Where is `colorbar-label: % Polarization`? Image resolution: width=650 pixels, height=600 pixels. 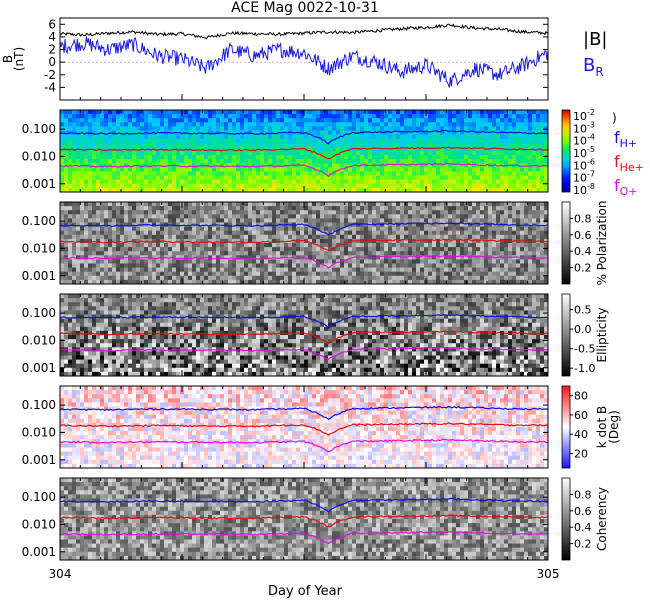 colorbar-label: % Polarization is located at coordinates (602, 243).